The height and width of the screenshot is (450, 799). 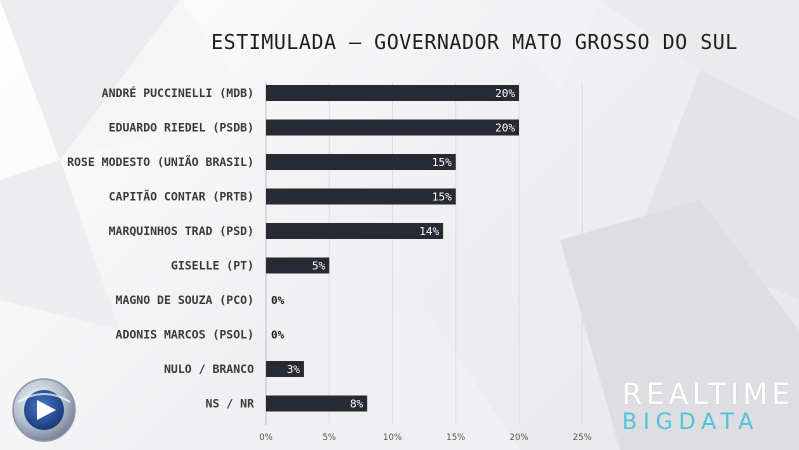 What do you see at coordinates (392, 438) in the screenshot?
I see `x-tick-label: 10%` at bounding box center [392, 438].